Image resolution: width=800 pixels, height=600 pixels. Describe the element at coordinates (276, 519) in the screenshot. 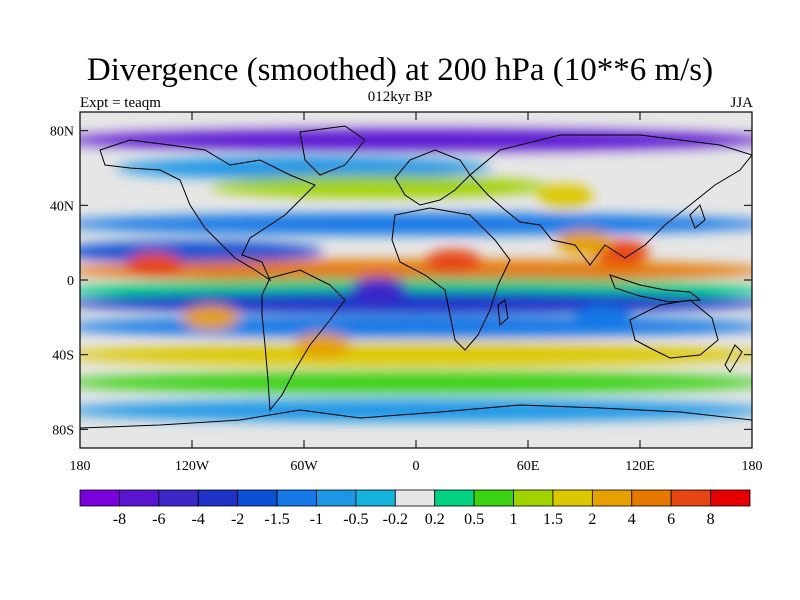

I see `colorbar-label: -1.5` at that location.